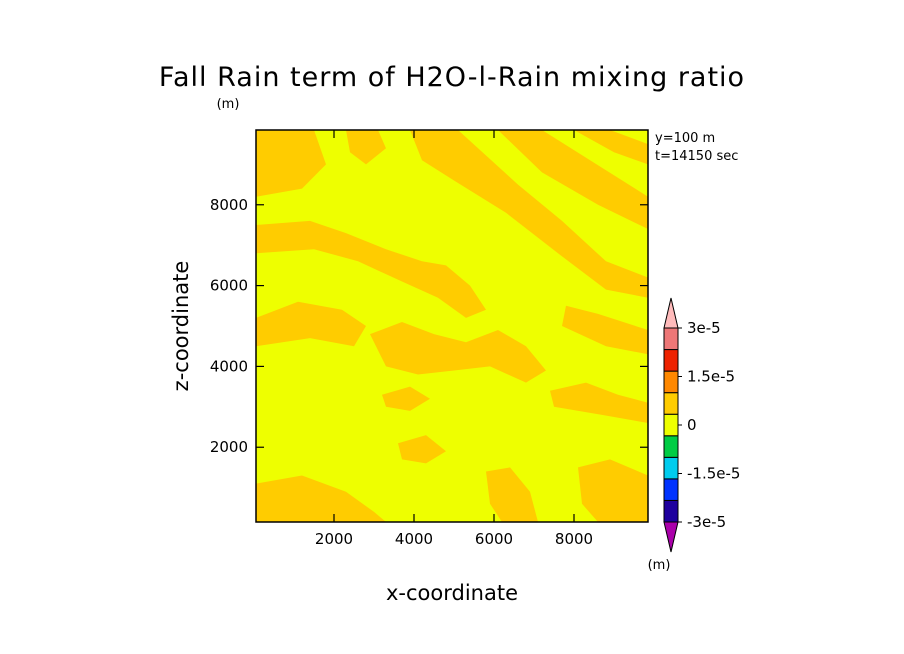 The width and height of the screenshot is (904, 654). Describe the element at coordinates (713, 474) in the screenshot. I see `colorbar-label-3: -1.5e-5` at that location.